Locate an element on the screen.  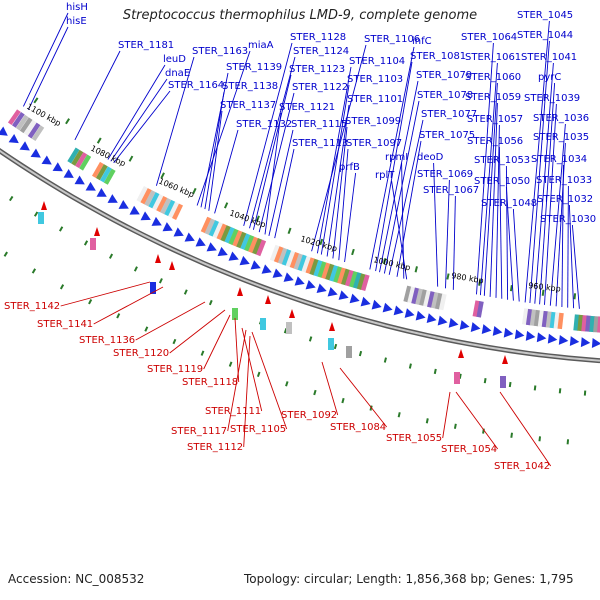
scale-label: 980 kbp is located at coordinates (468, 278).